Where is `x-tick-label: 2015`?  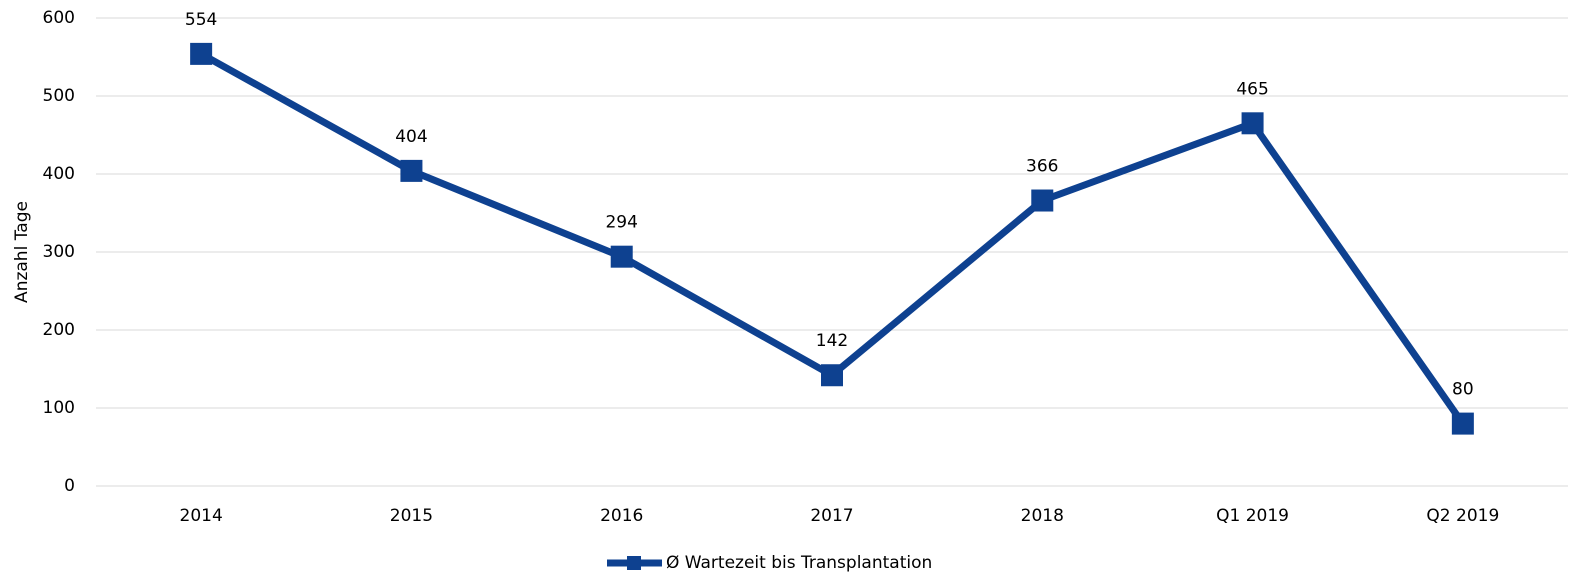 x-tick-label: 2015 is located at coordinates (411, 516).